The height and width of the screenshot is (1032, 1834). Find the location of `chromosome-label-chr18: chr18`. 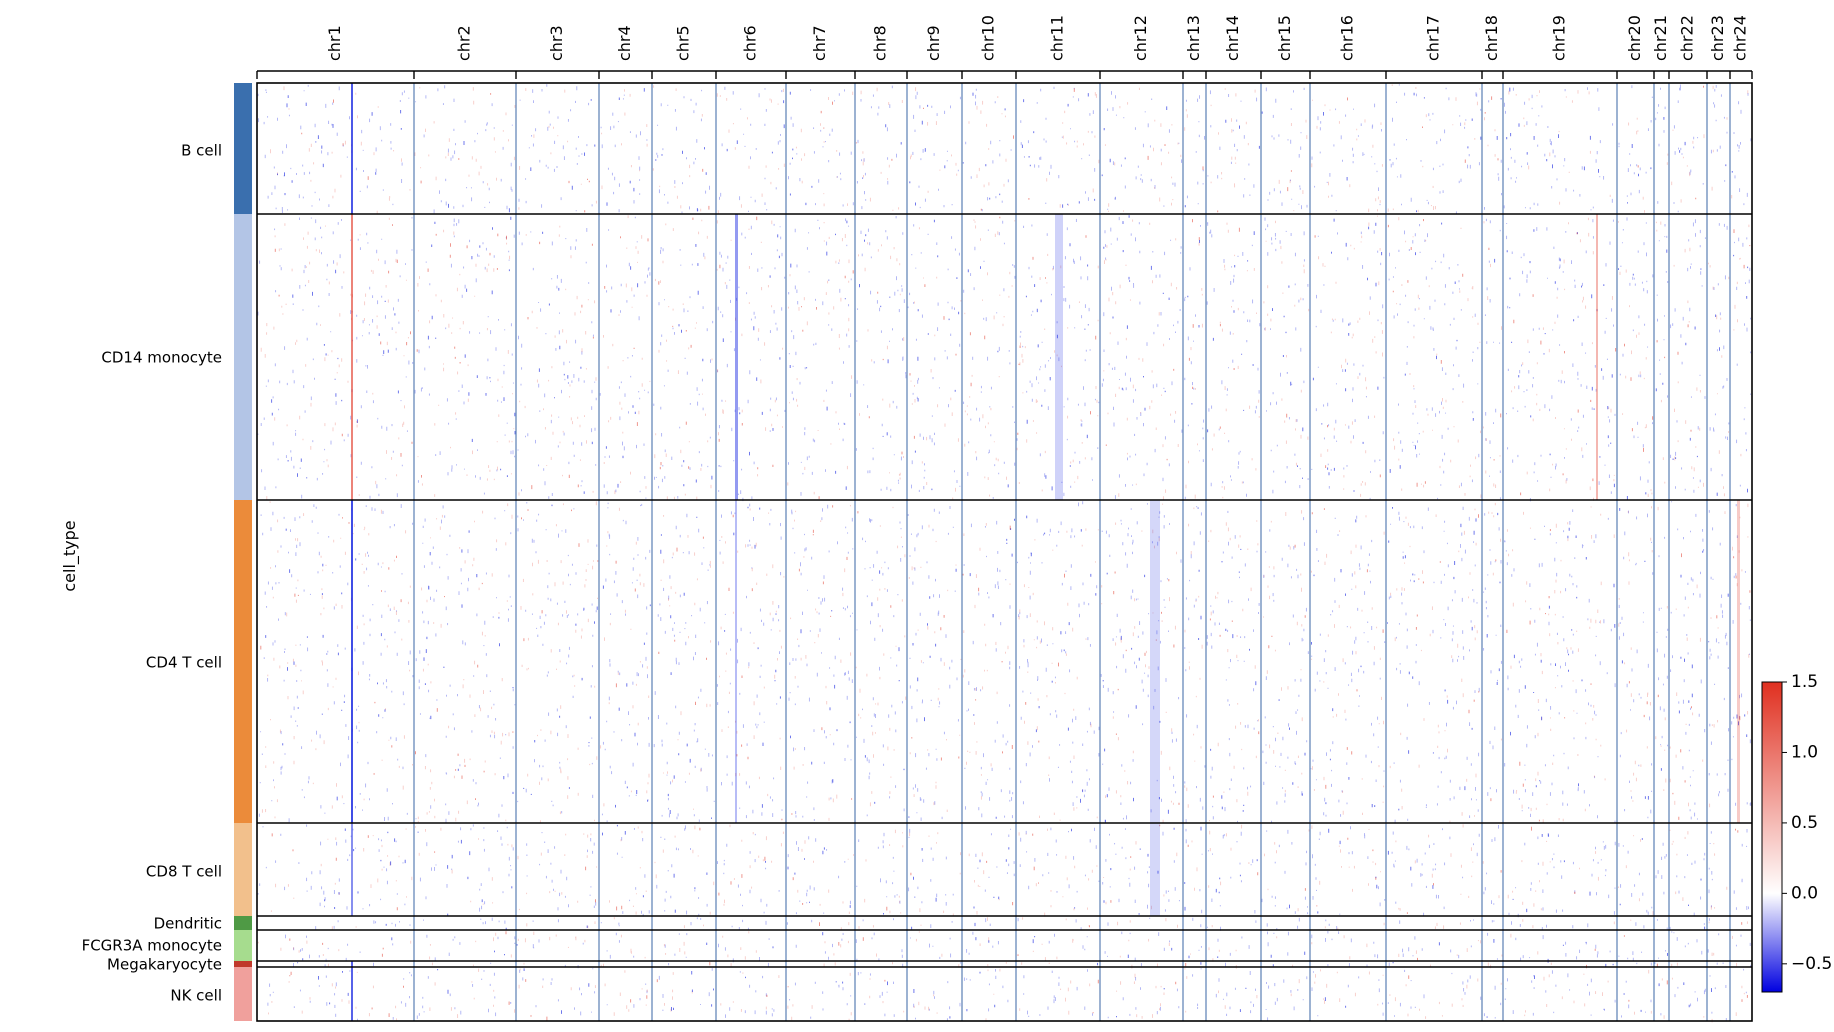

chromosome-label-chr18: chr18 is located at coordinates (1491, 38).